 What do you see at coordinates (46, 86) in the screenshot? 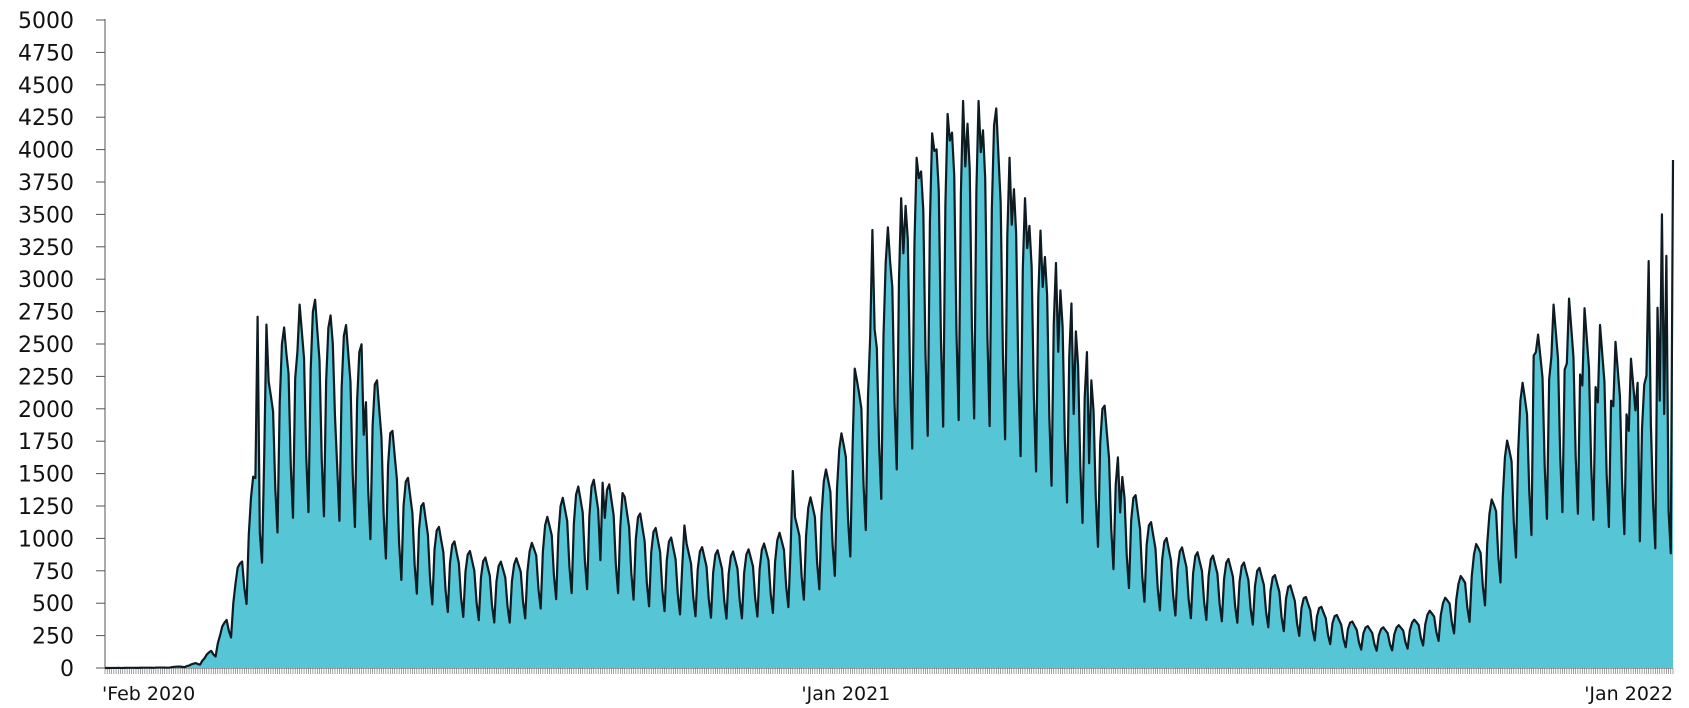
I see `y-tick-label: 4500` at bounding box center [46, 86].